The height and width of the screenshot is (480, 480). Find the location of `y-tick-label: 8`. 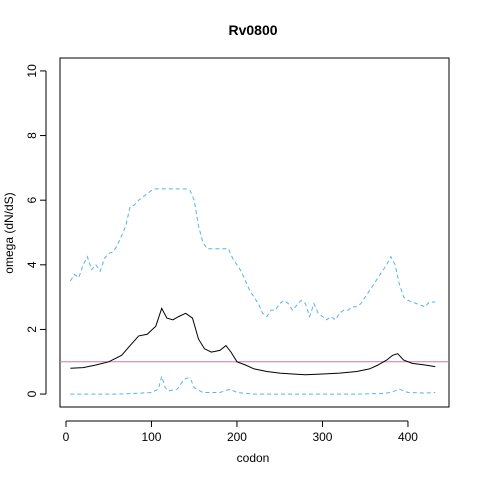

y-tick-label: 8 is located at coordinates (32, 135).